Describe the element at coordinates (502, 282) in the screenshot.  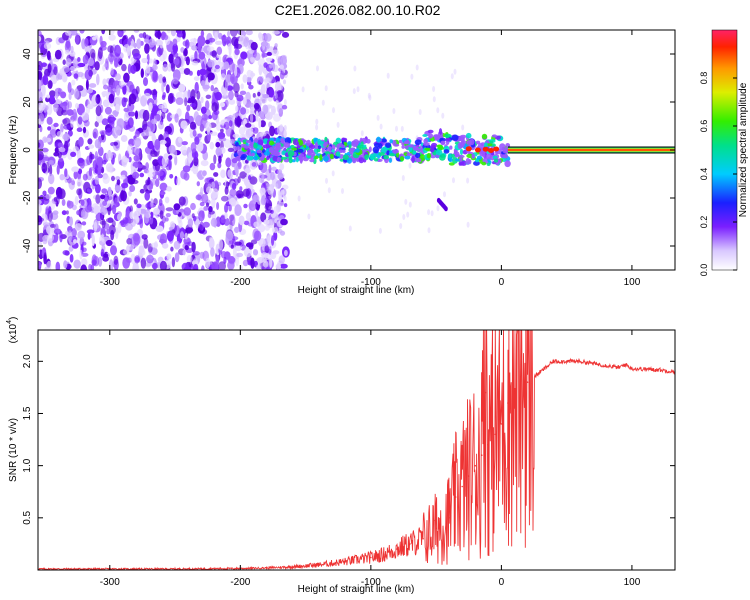
I see `x-tick-label: 0` at that location.